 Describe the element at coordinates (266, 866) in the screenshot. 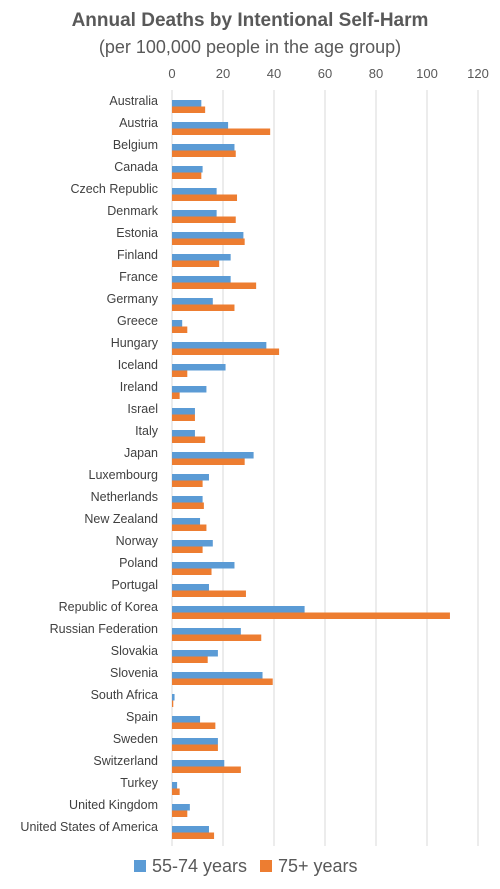

I see `legend-swatch-75-years` at that location.